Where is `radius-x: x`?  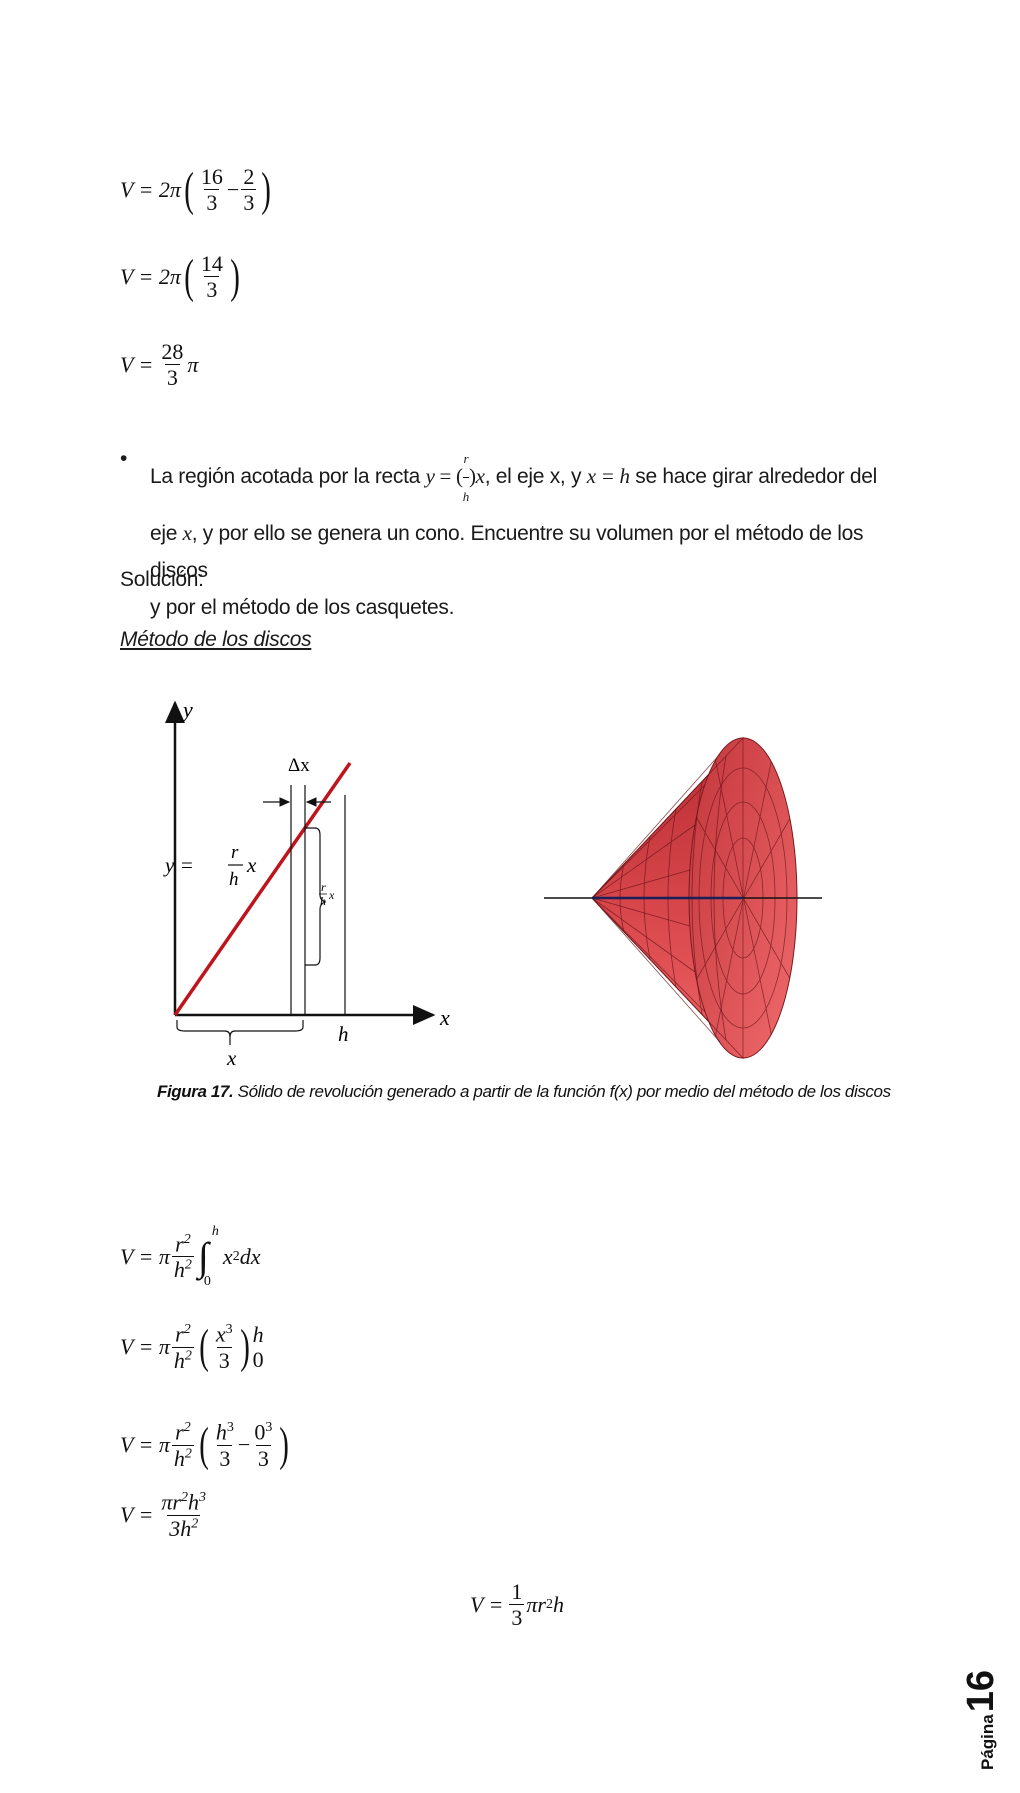 radius-x: x is located at coordinates (331, 895).